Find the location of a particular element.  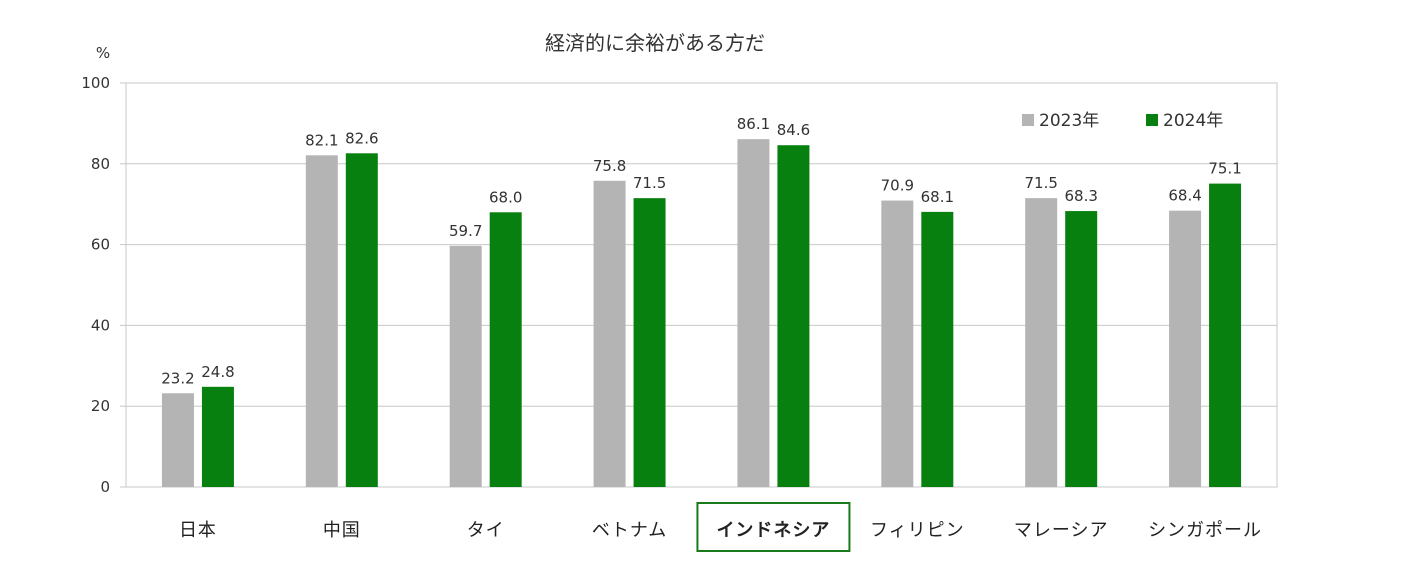

data-label: 82.1 is located at coordinates (321, 140).